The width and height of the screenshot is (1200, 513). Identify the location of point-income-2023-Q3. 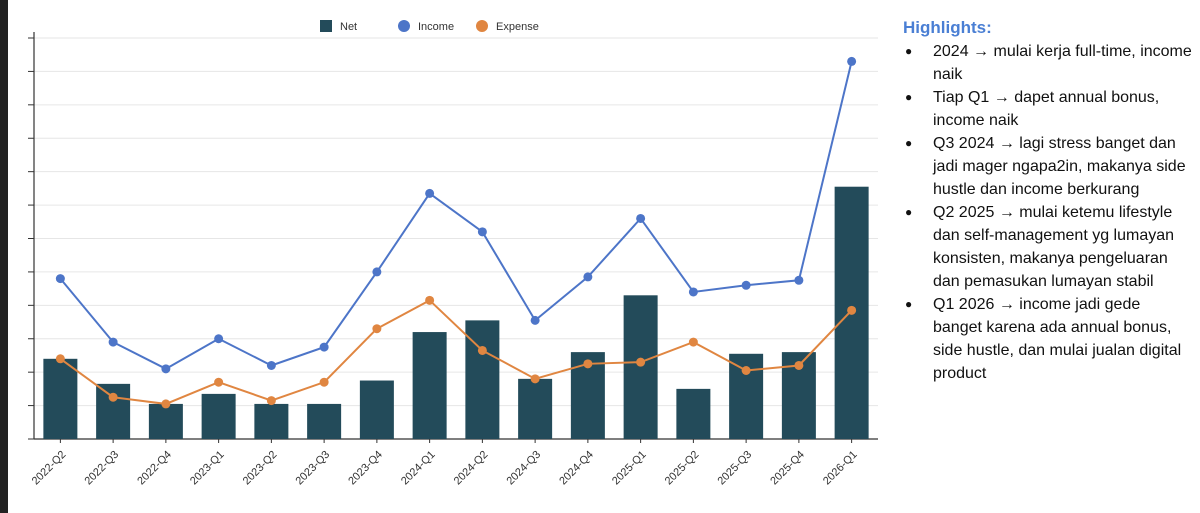
(324, 347).